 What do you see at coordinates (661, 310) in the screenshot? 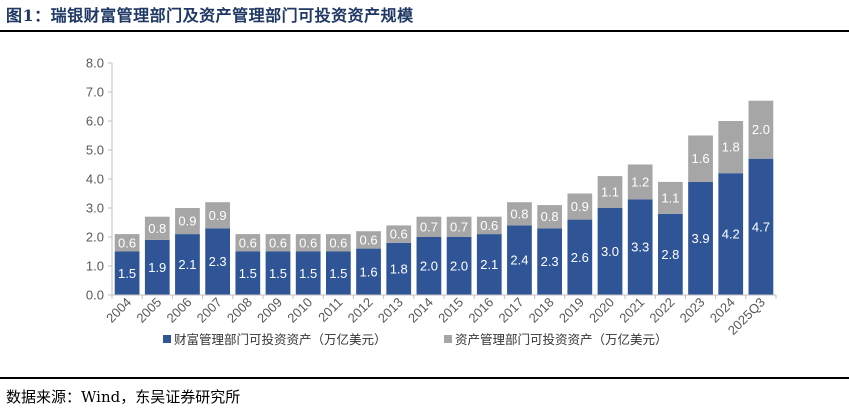
I see `x-tick-label: 2022` at bounding box center [661, 310].